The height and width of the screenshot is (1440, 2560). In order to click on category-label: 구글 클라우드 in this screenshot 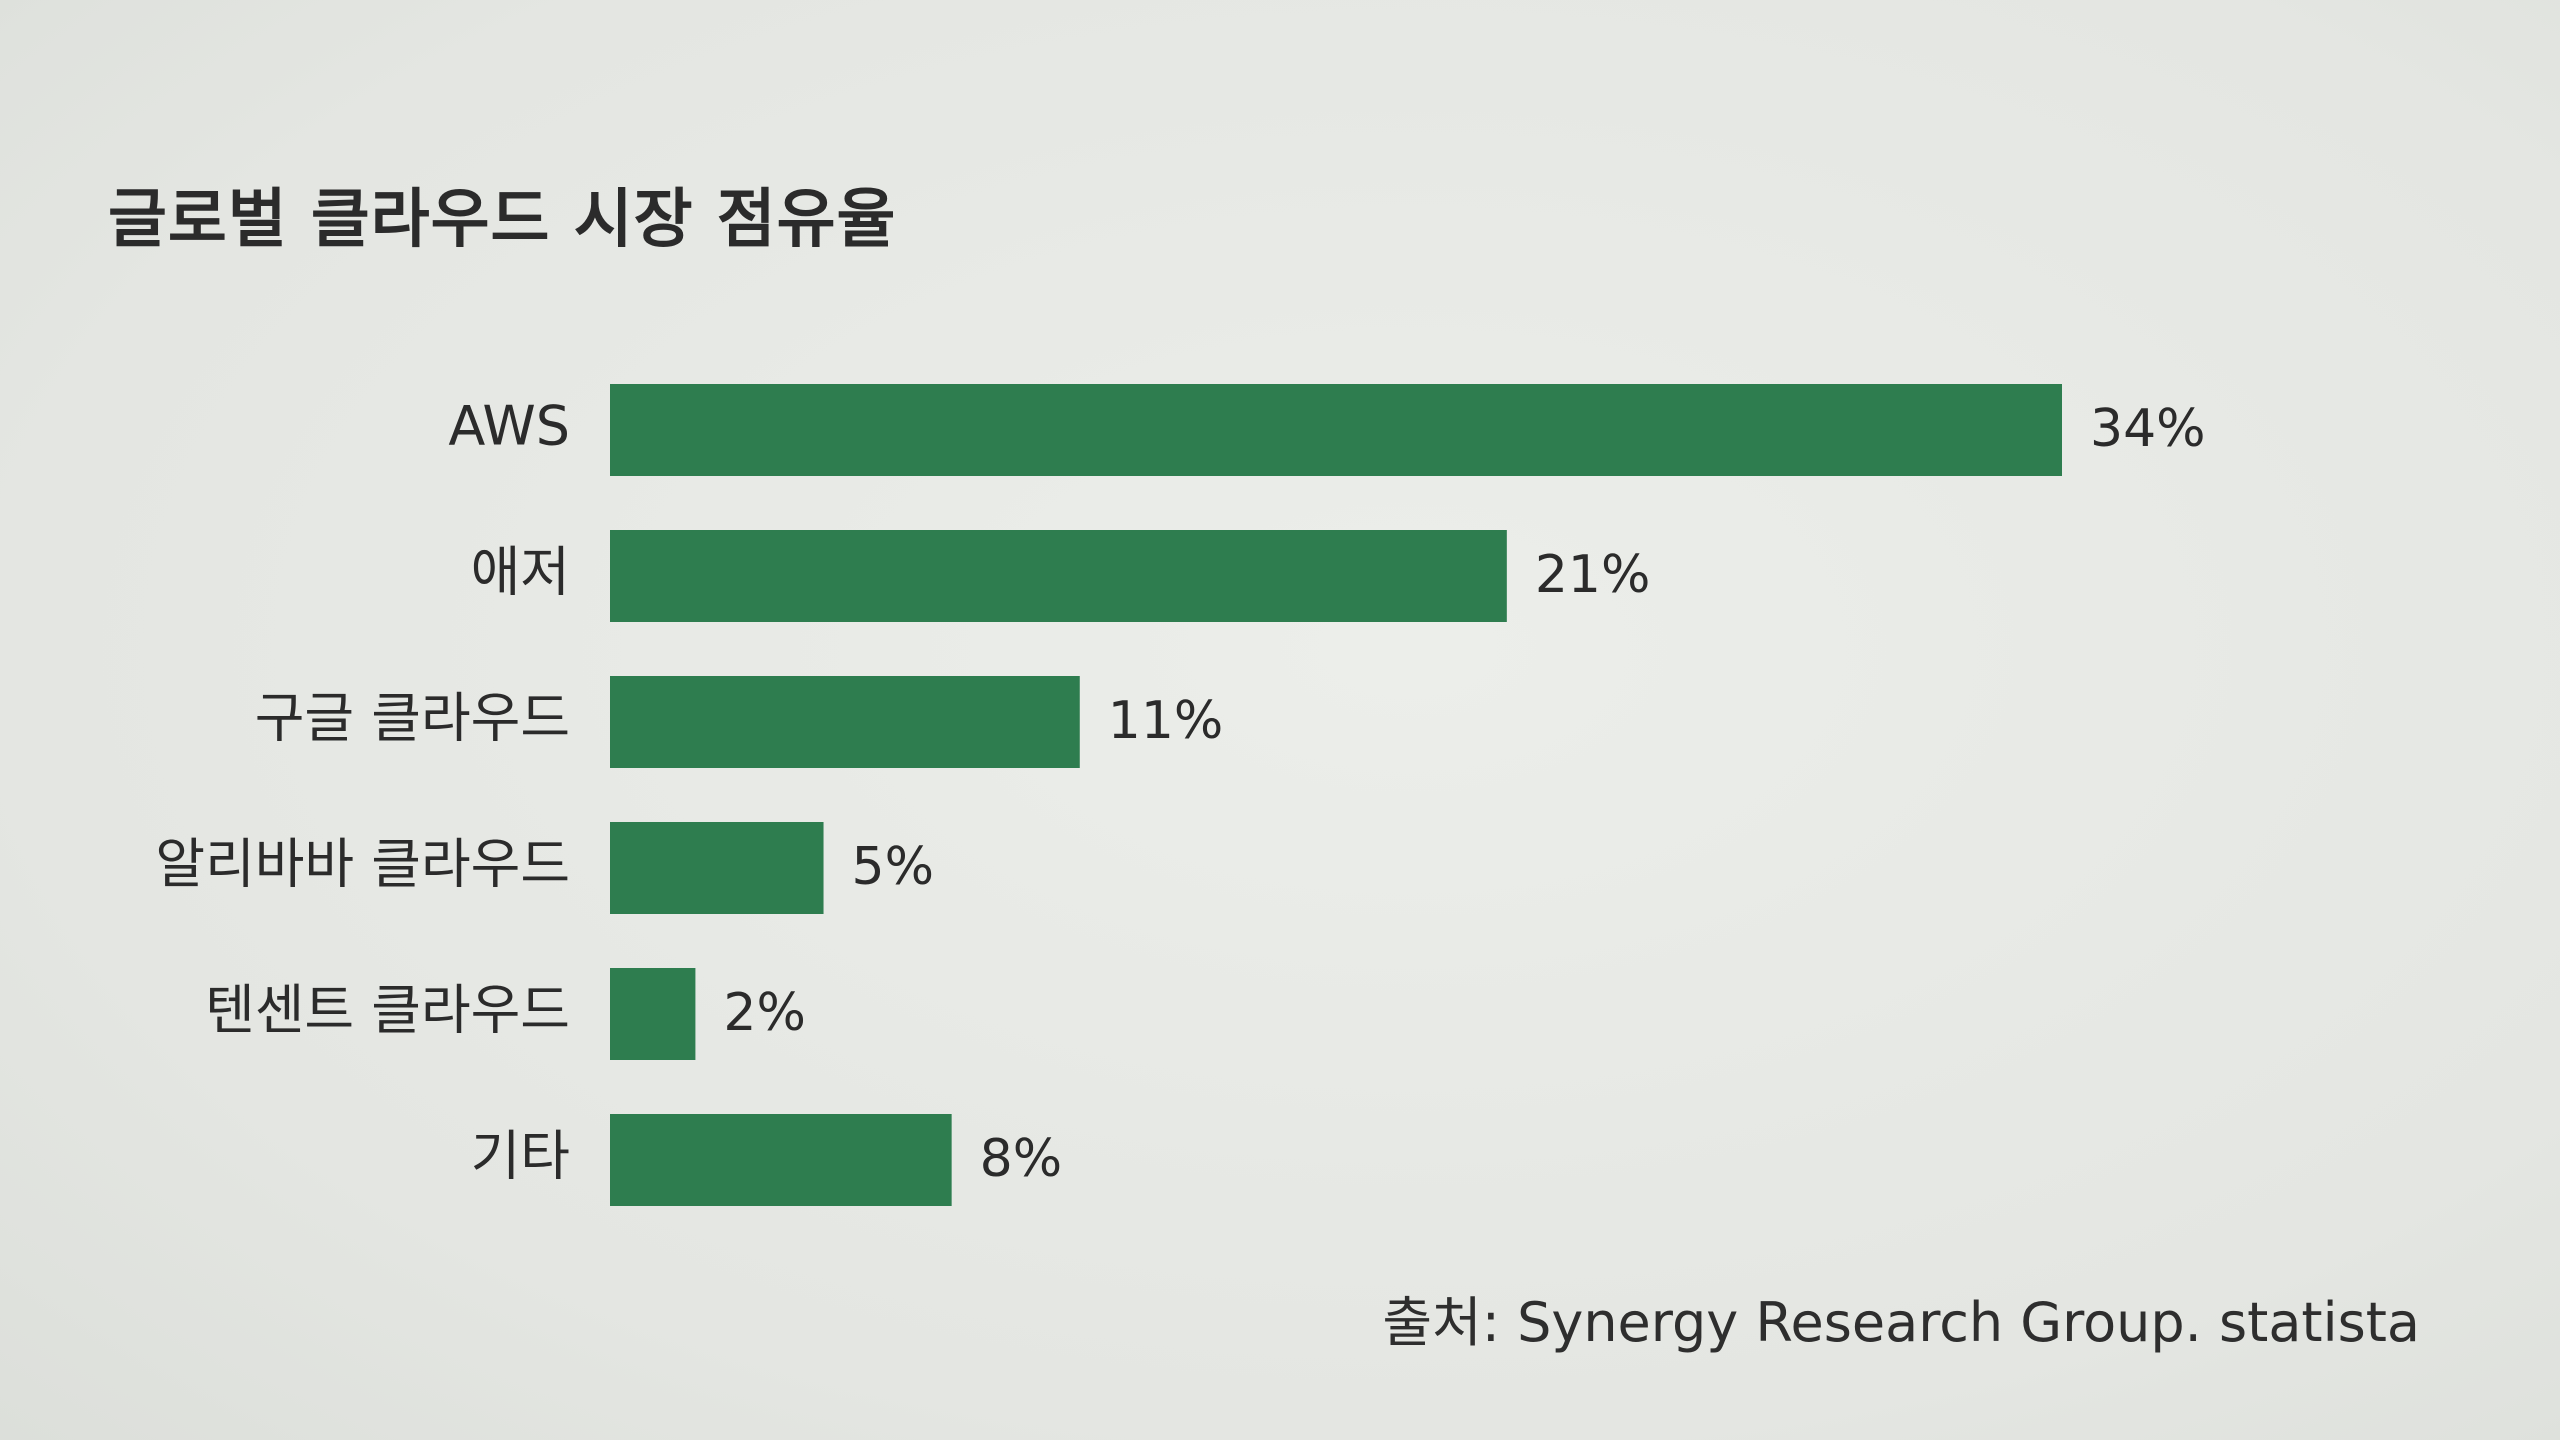, I will do `click(412, 718)`.